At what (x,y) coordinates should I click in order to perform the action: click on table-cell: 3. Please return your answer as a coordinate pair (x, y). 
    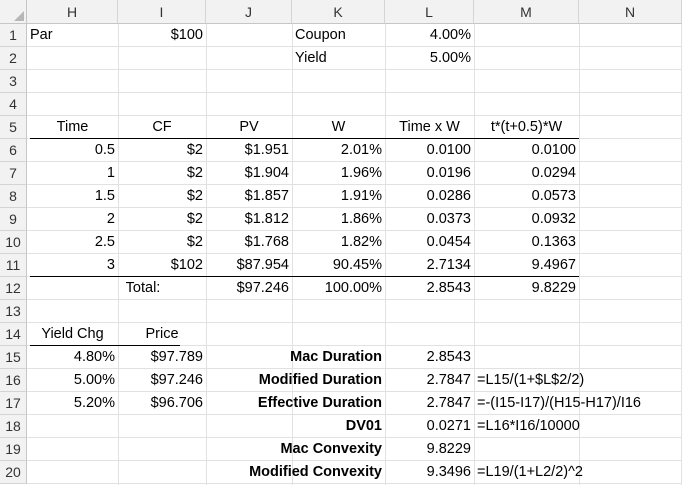
    Looking at the image, I should click on (110, 265).